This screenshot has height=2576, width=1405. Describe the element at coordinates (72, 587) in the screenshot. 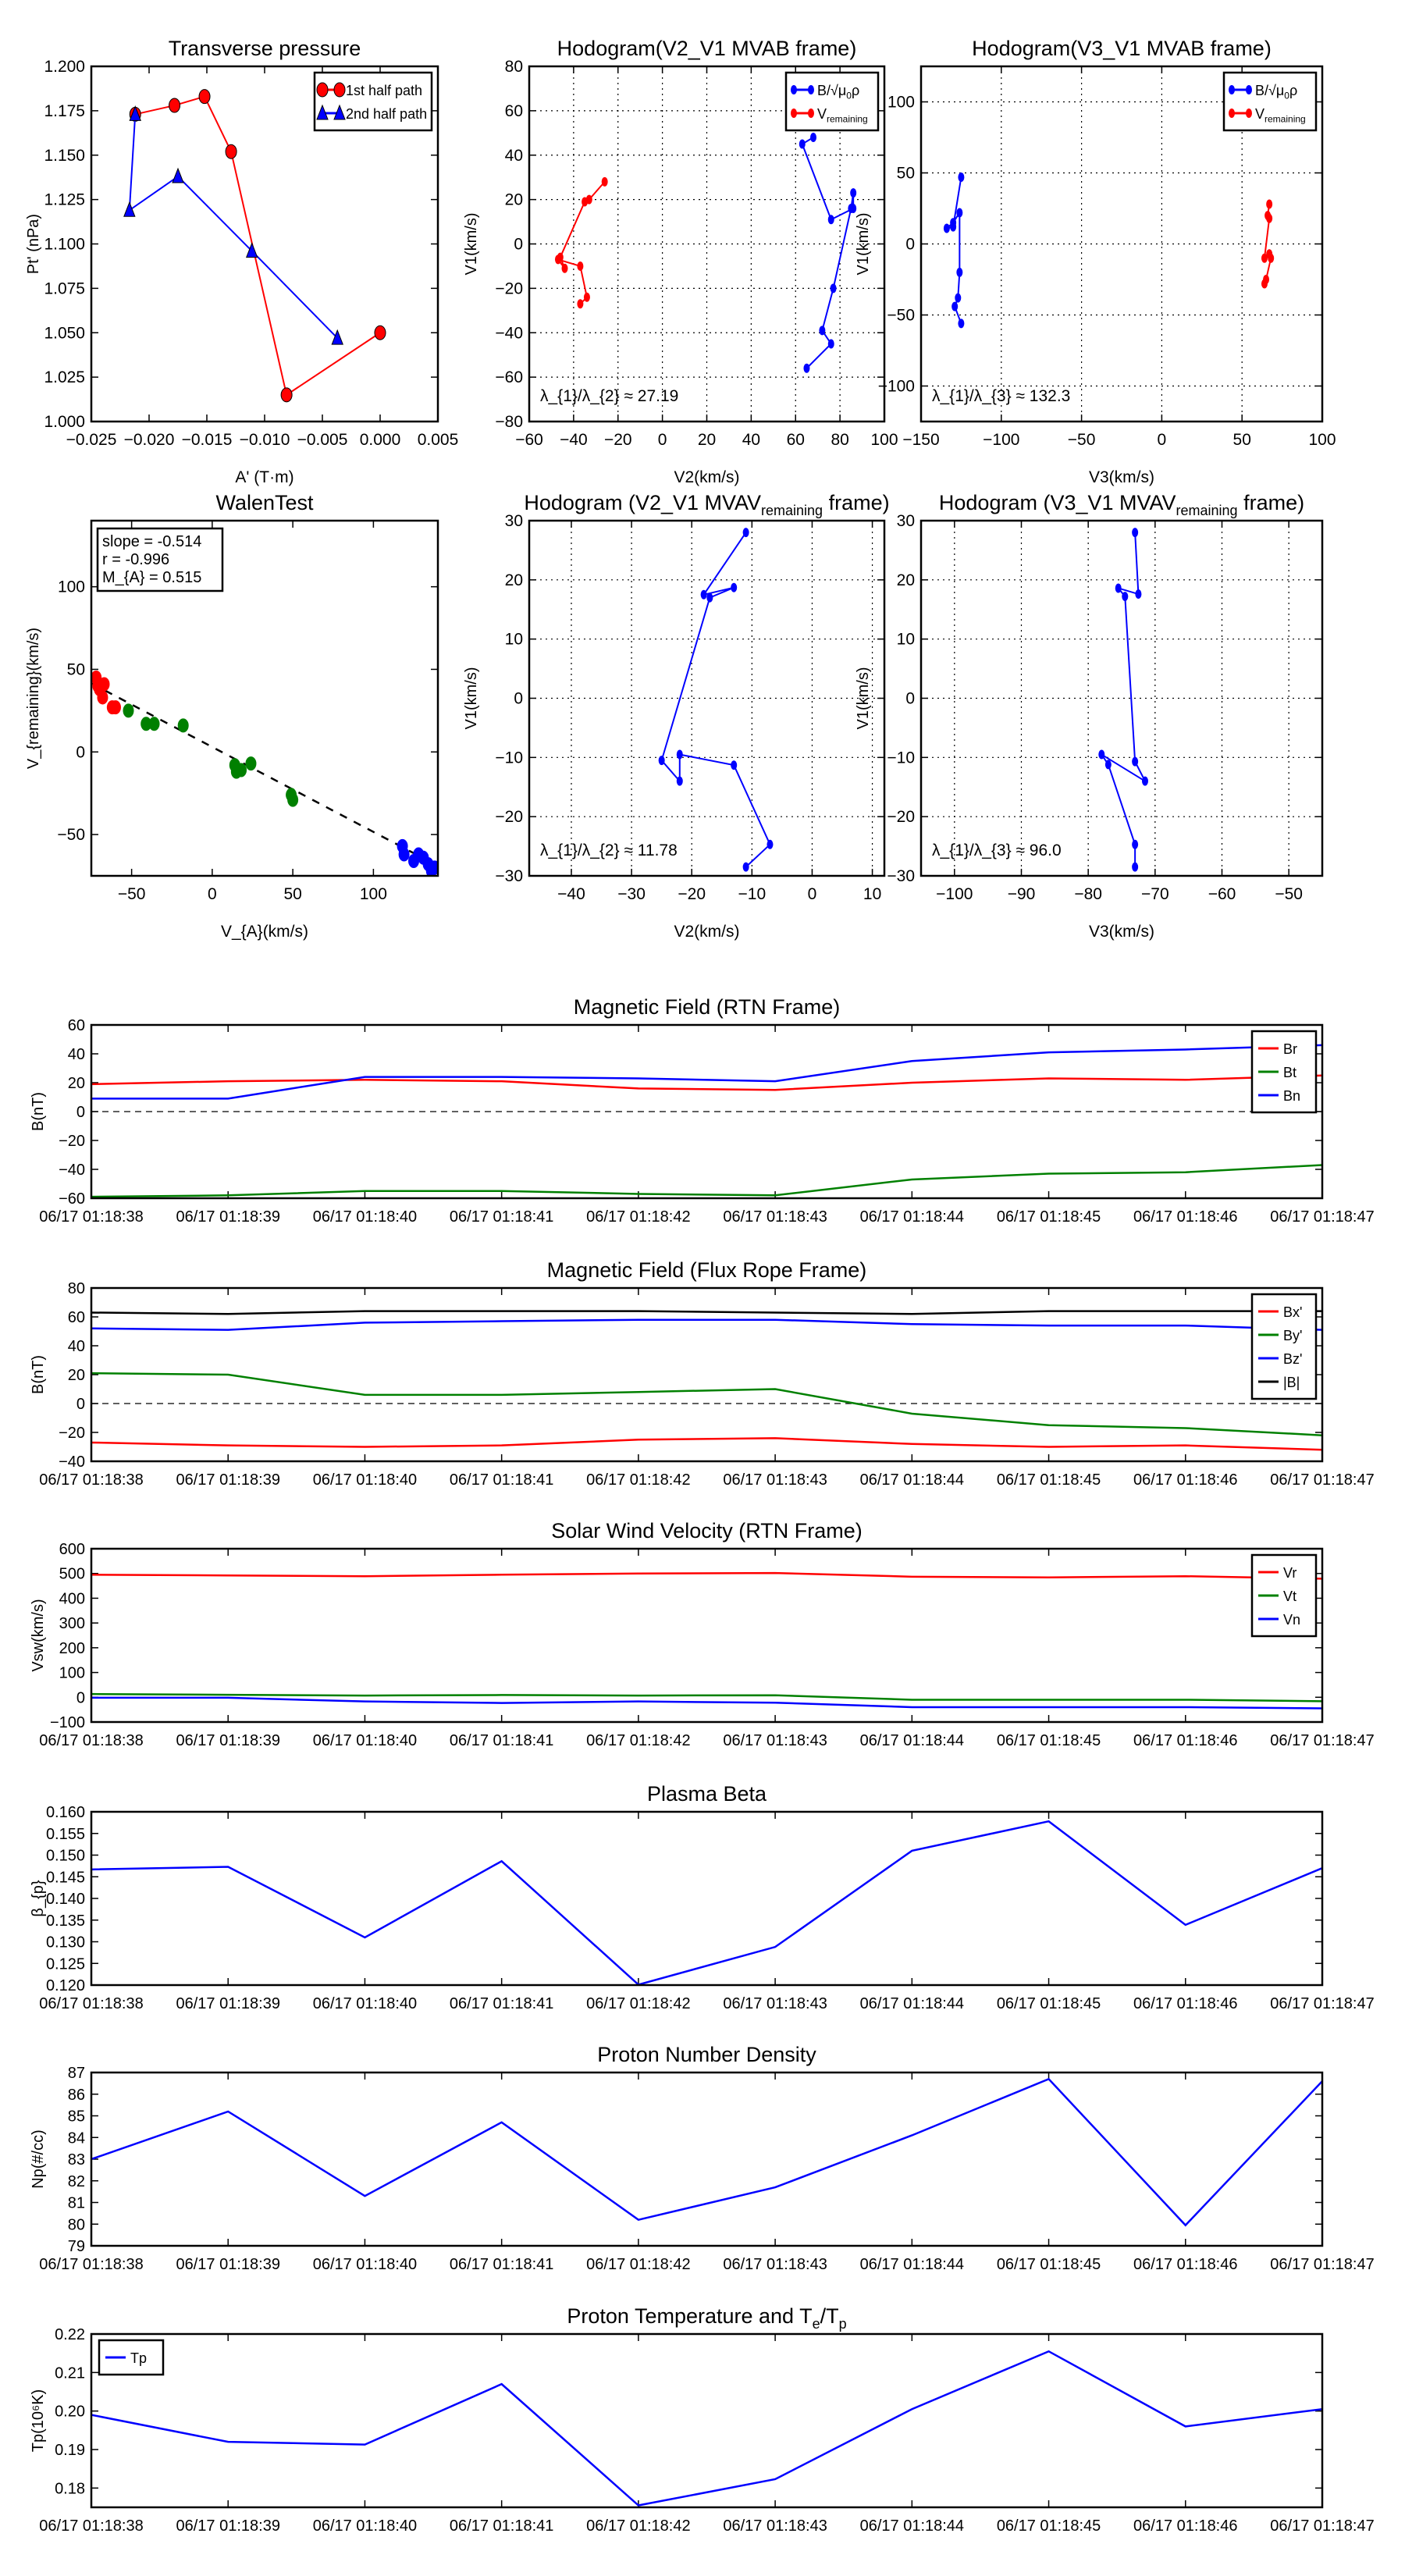

I see `y-tick-label: 100` at that location.